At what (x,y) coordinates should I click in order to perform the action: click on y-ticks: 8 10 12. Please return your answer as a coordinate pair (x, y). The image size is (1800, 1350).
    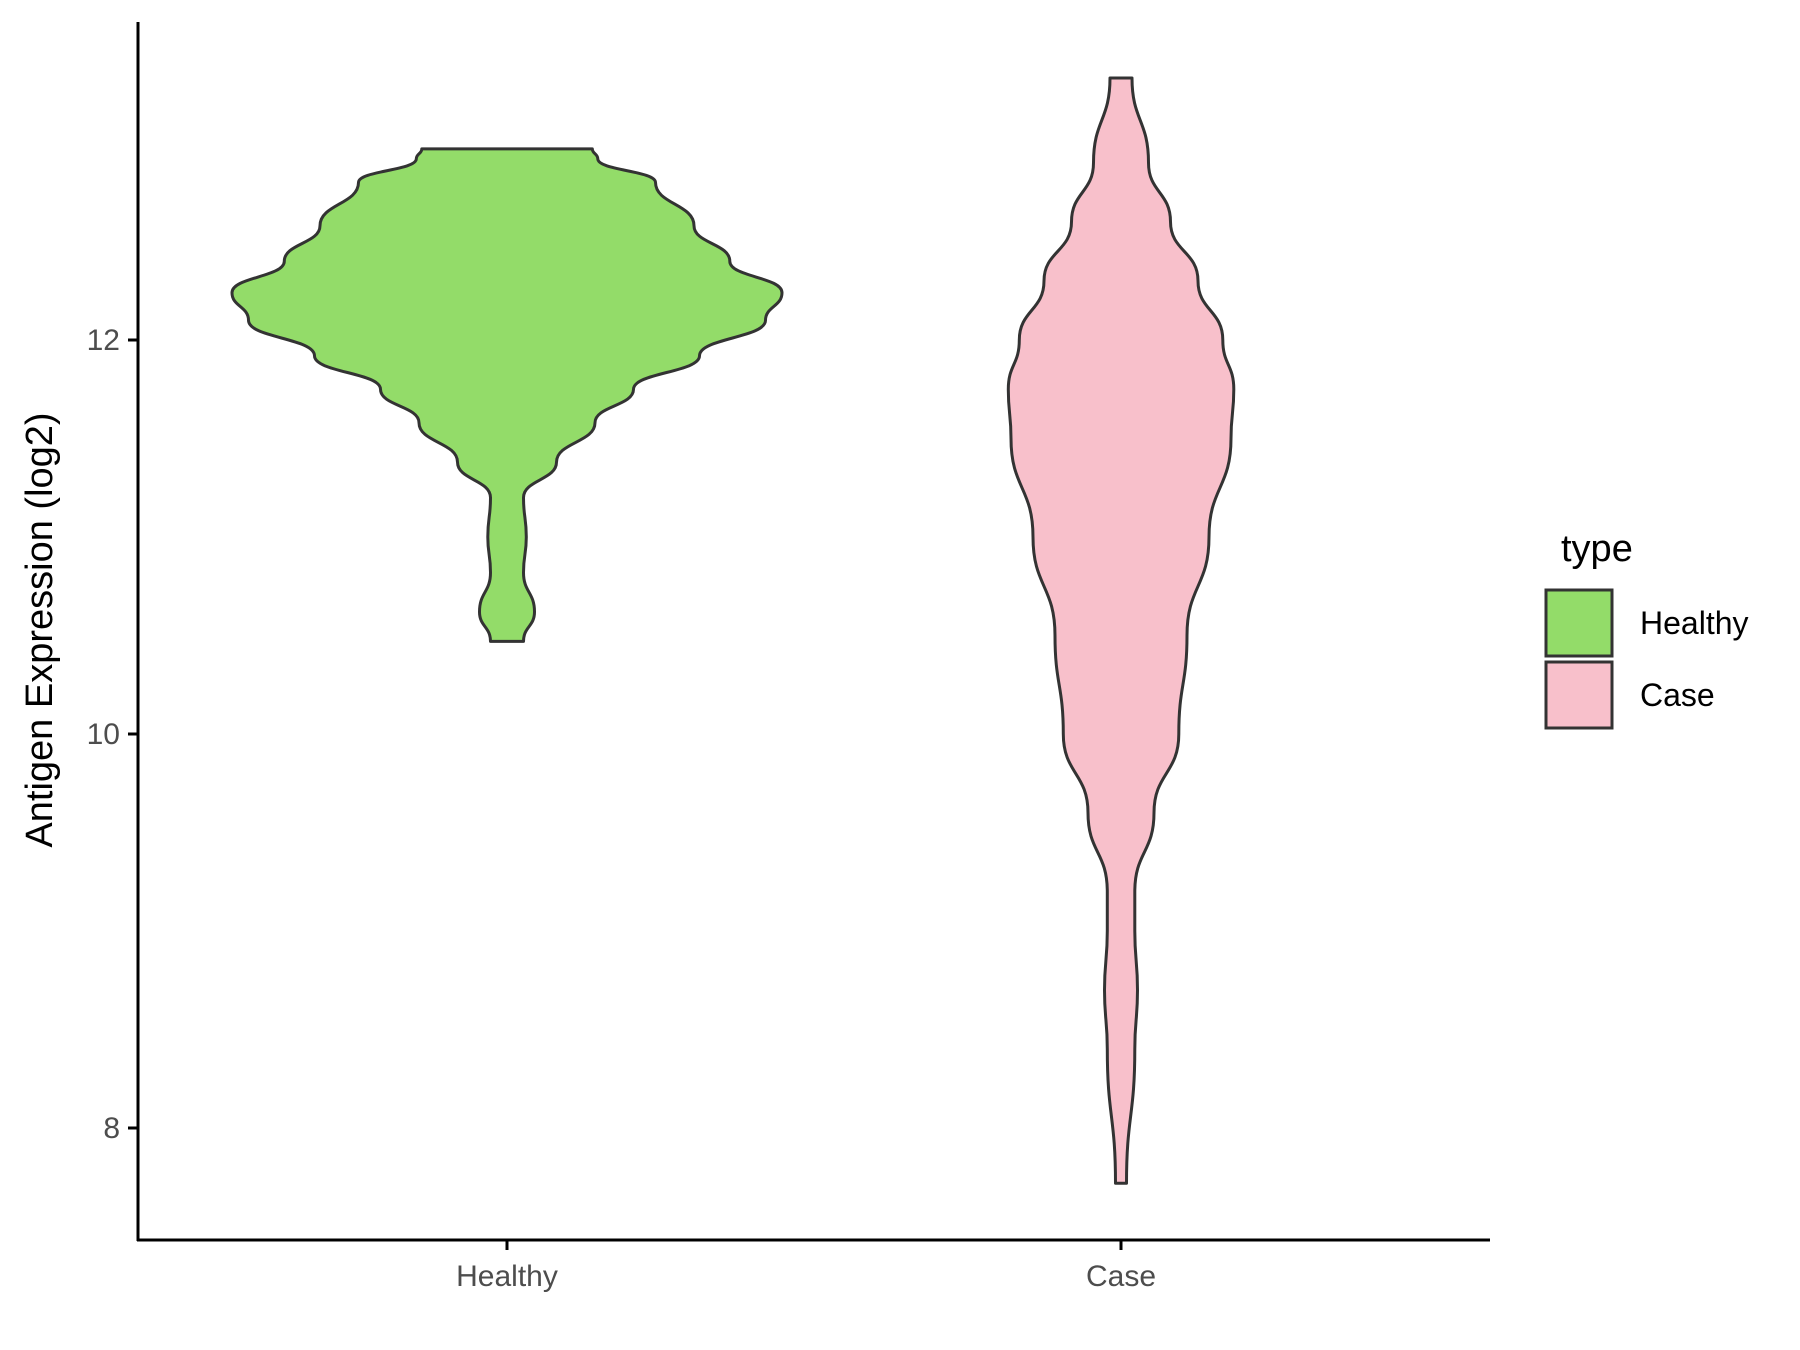
    Looking at the image, I should click on (112, 734).